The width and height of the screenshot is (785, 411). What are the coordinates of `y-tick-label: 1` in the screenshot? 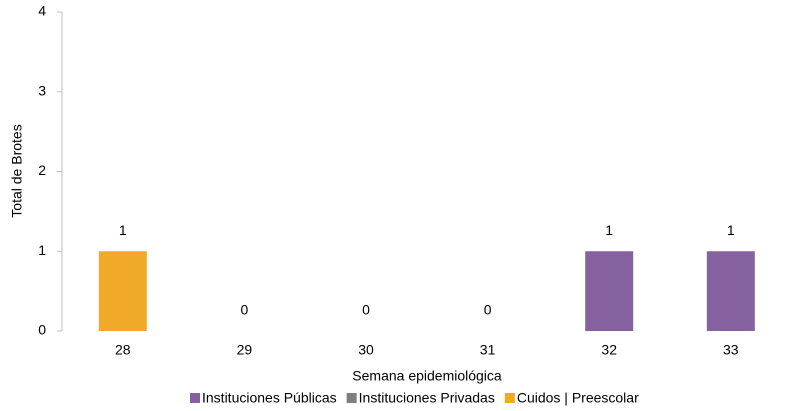 It's located at (42, 250).